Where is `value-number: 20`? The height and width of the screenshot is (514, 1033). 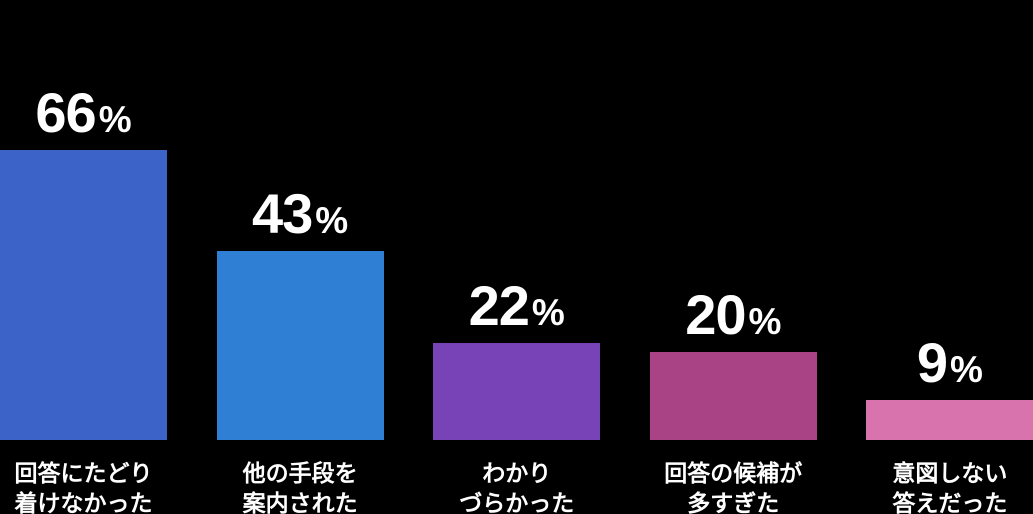
value-number: 20 is located at coordinates (715, 314).